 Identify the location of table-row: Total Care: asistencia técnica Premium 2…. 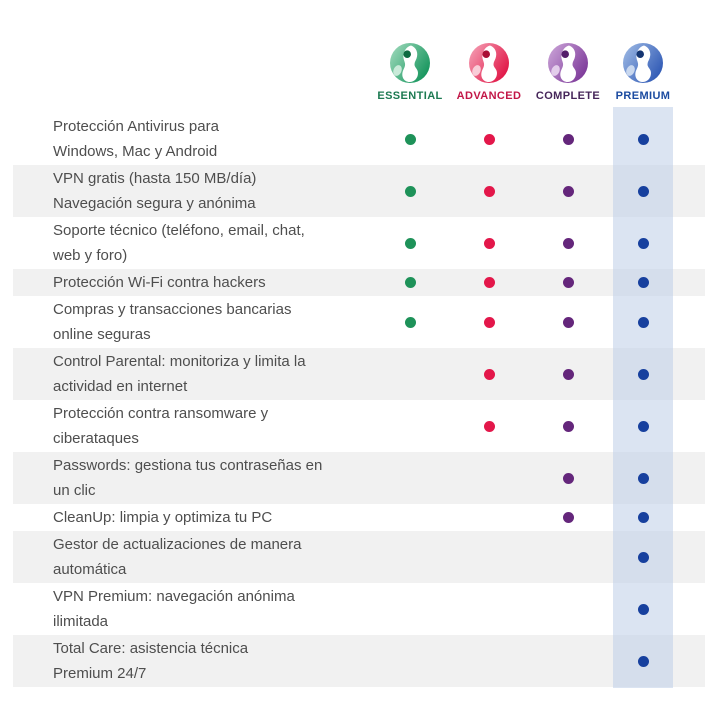
(359, 661).